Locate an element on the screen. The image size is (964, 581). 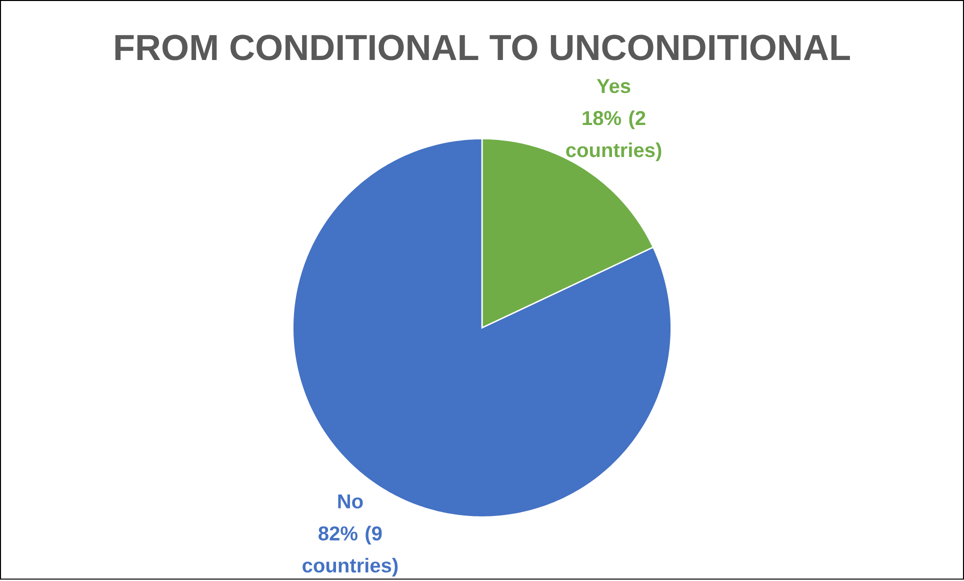
chart-title: FROM CONDITIONAL TO UNCONDITIONAL is located at coordinates (482, 47).